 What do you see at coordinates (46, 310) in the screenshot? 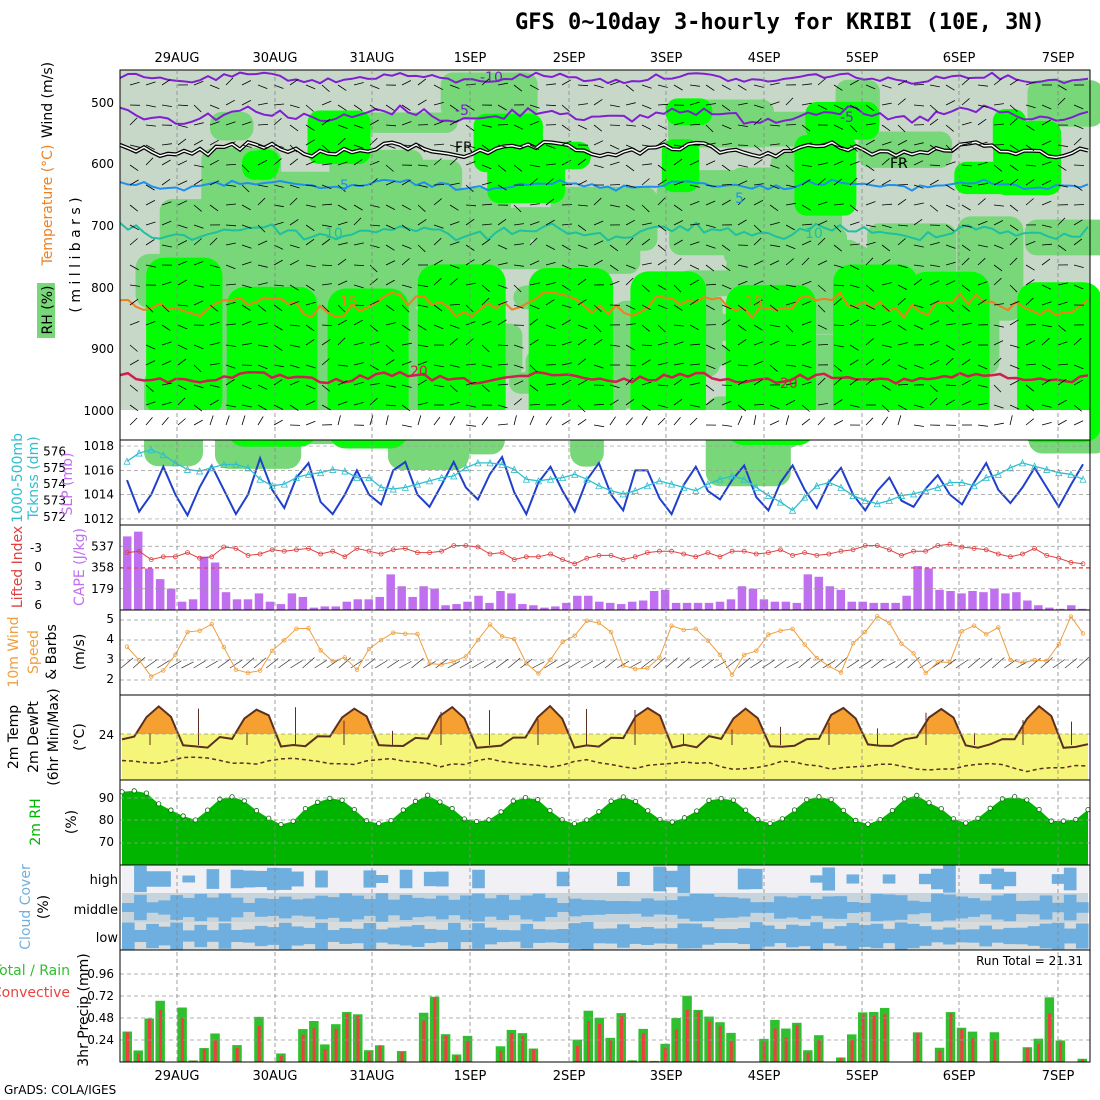
I see `rh-legend-box` at bounding box center [46, 310].